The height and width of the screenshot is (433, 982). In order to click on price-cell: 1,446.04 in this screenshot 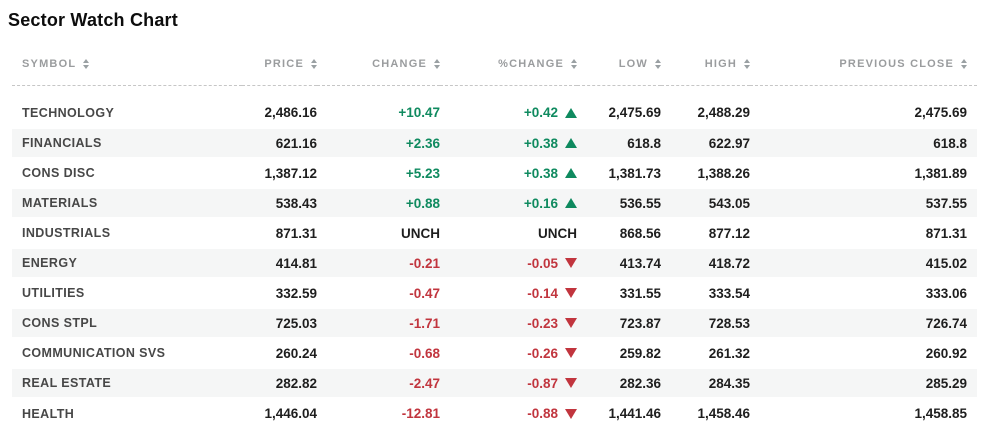, I will do `click(279, 413)`.